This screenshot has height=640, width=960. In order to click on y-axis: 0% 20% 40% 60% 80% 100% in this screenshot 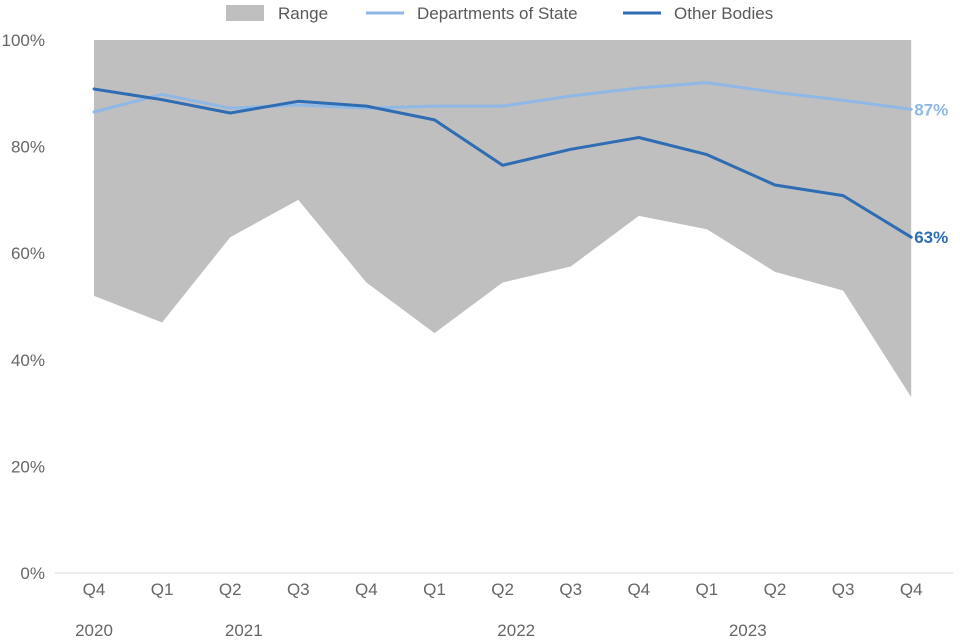, I will do `click(23, 307)`.